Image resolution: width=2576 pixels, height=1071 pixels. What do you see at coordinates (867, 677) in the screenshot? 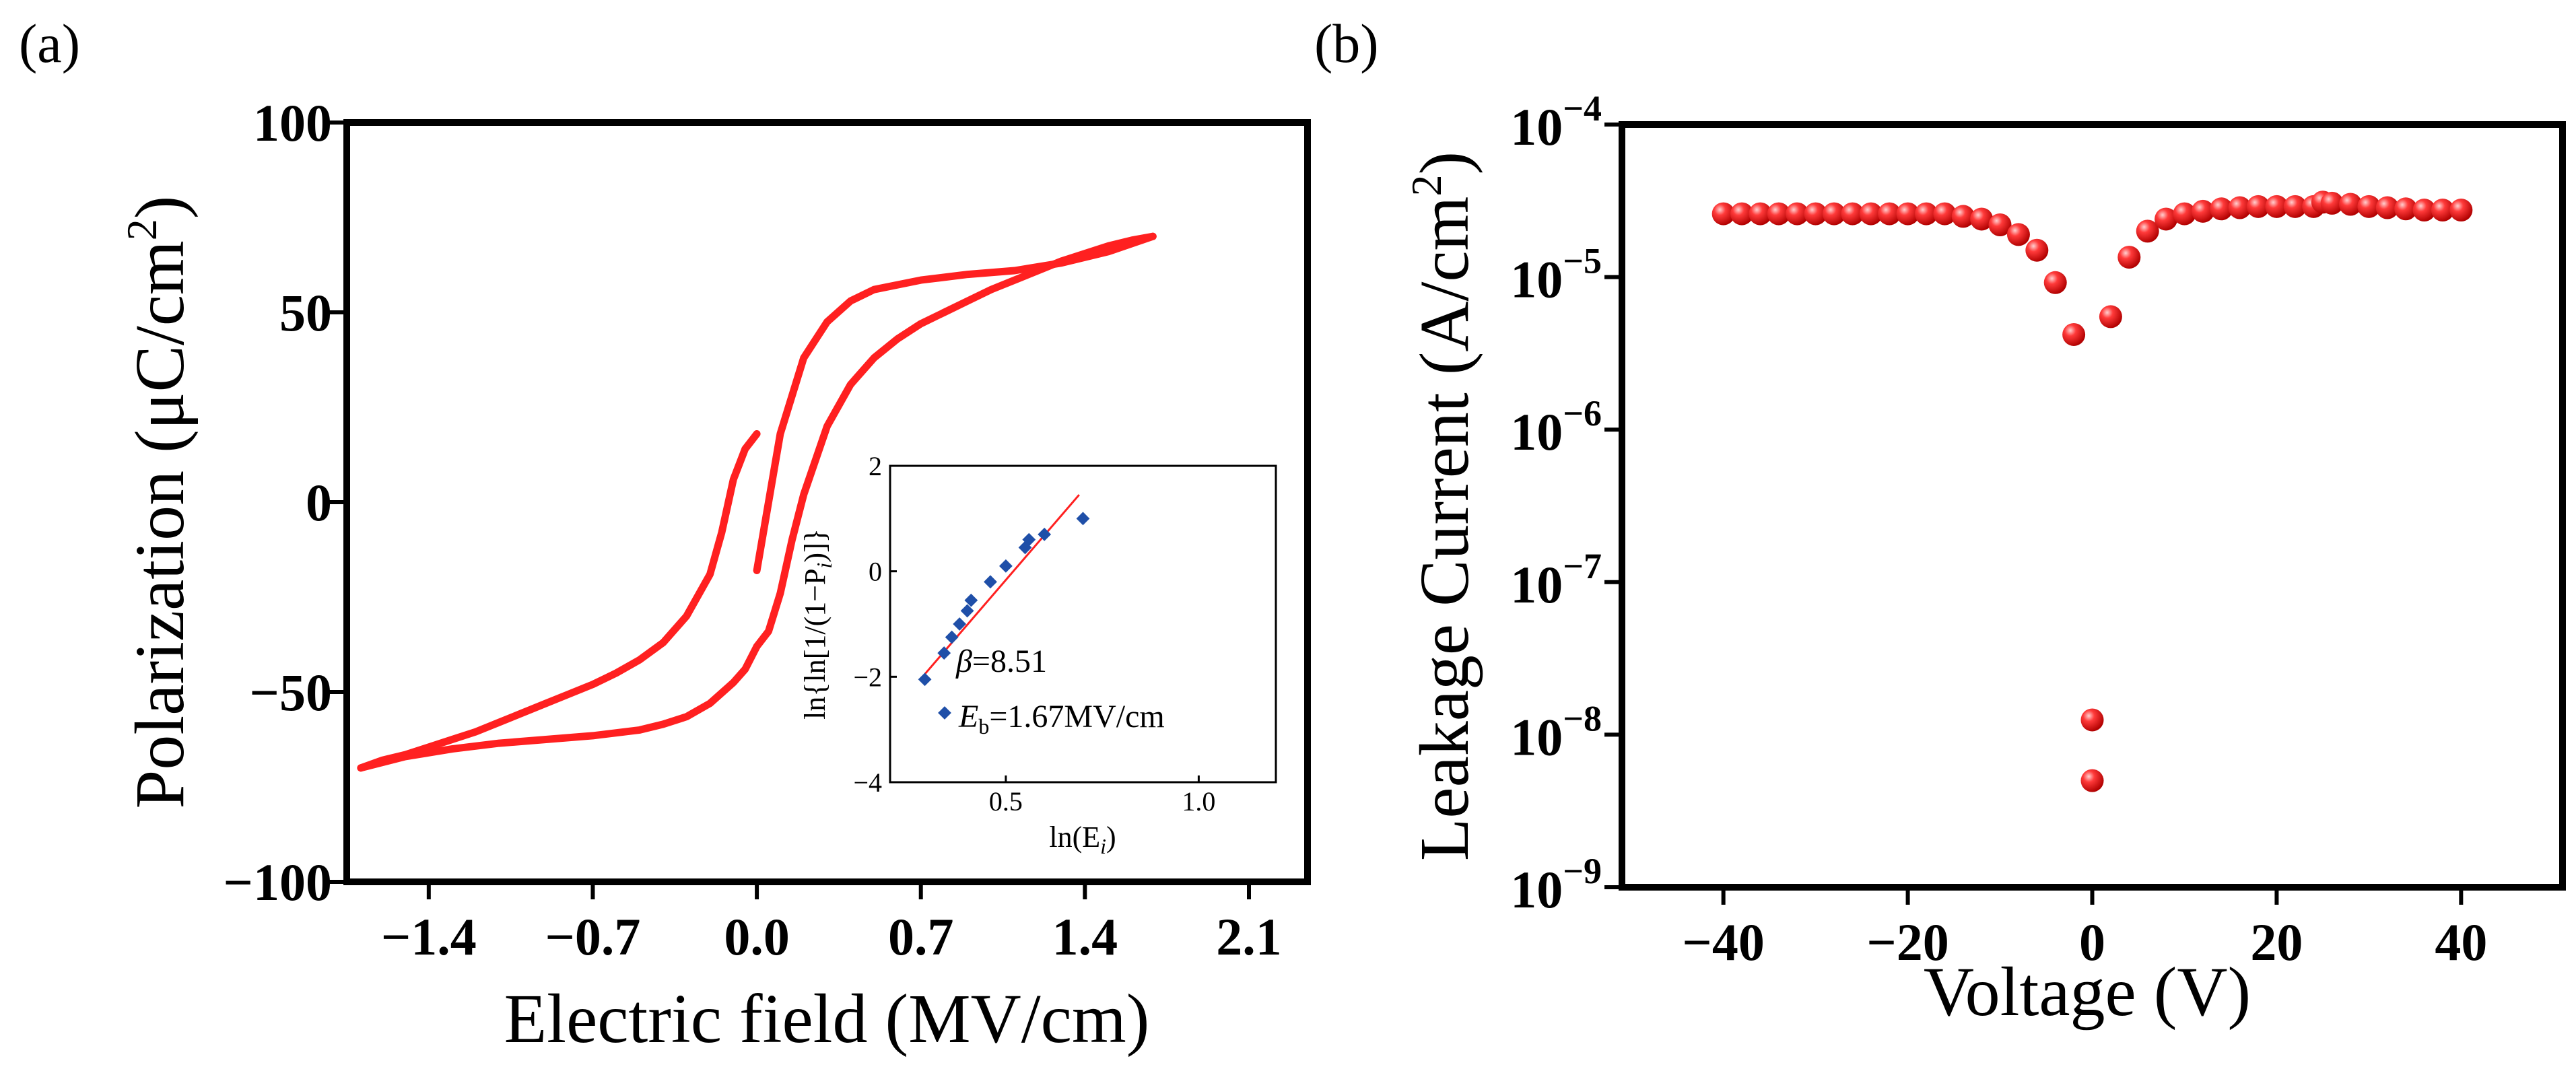
I see `inset-y-tick-label: −2` at bounding box center [867, 677].